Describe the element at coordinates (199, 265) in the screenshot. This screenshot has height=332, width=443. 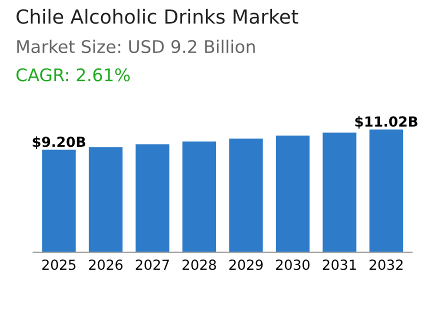
I see `x-tick-label: 2028` at that location.